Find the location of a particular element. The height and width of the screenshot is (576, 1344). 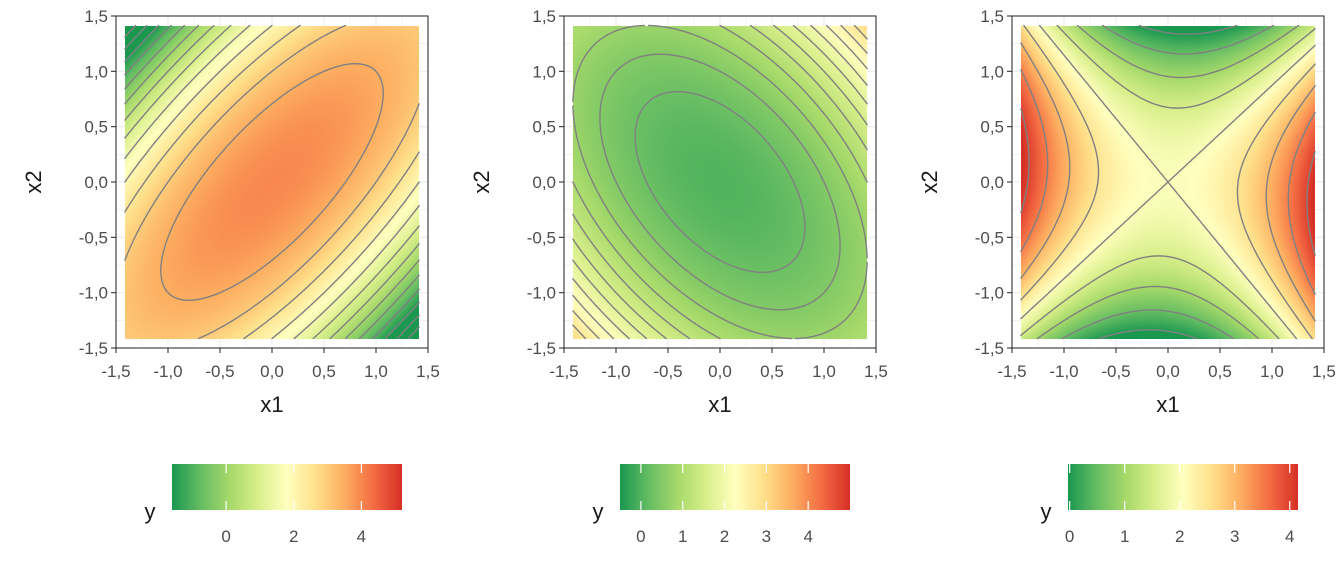

contour-lines is located at coordinates (1168, 182).